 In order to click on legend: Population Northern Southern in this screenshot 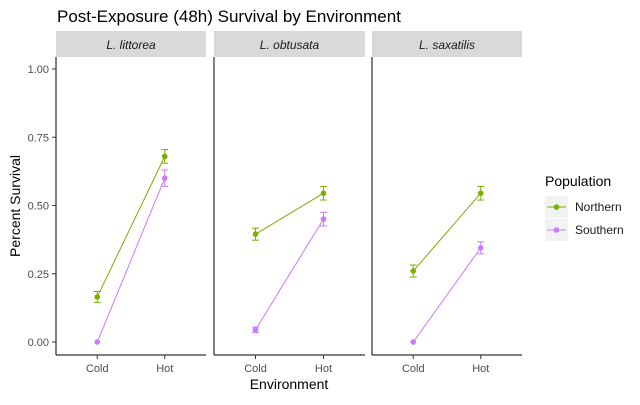, I will do `click(584, 207)`.